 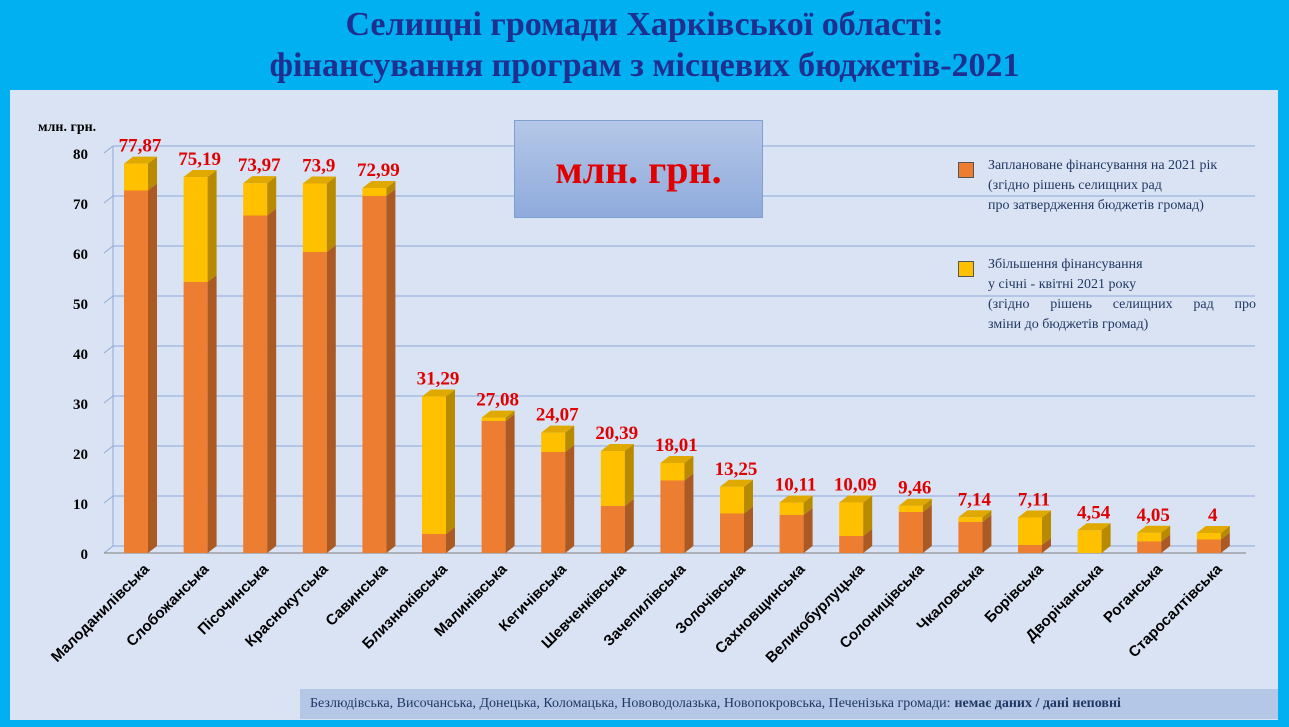 I want to click on data-label: 24,07, so click(x=557, y=415).